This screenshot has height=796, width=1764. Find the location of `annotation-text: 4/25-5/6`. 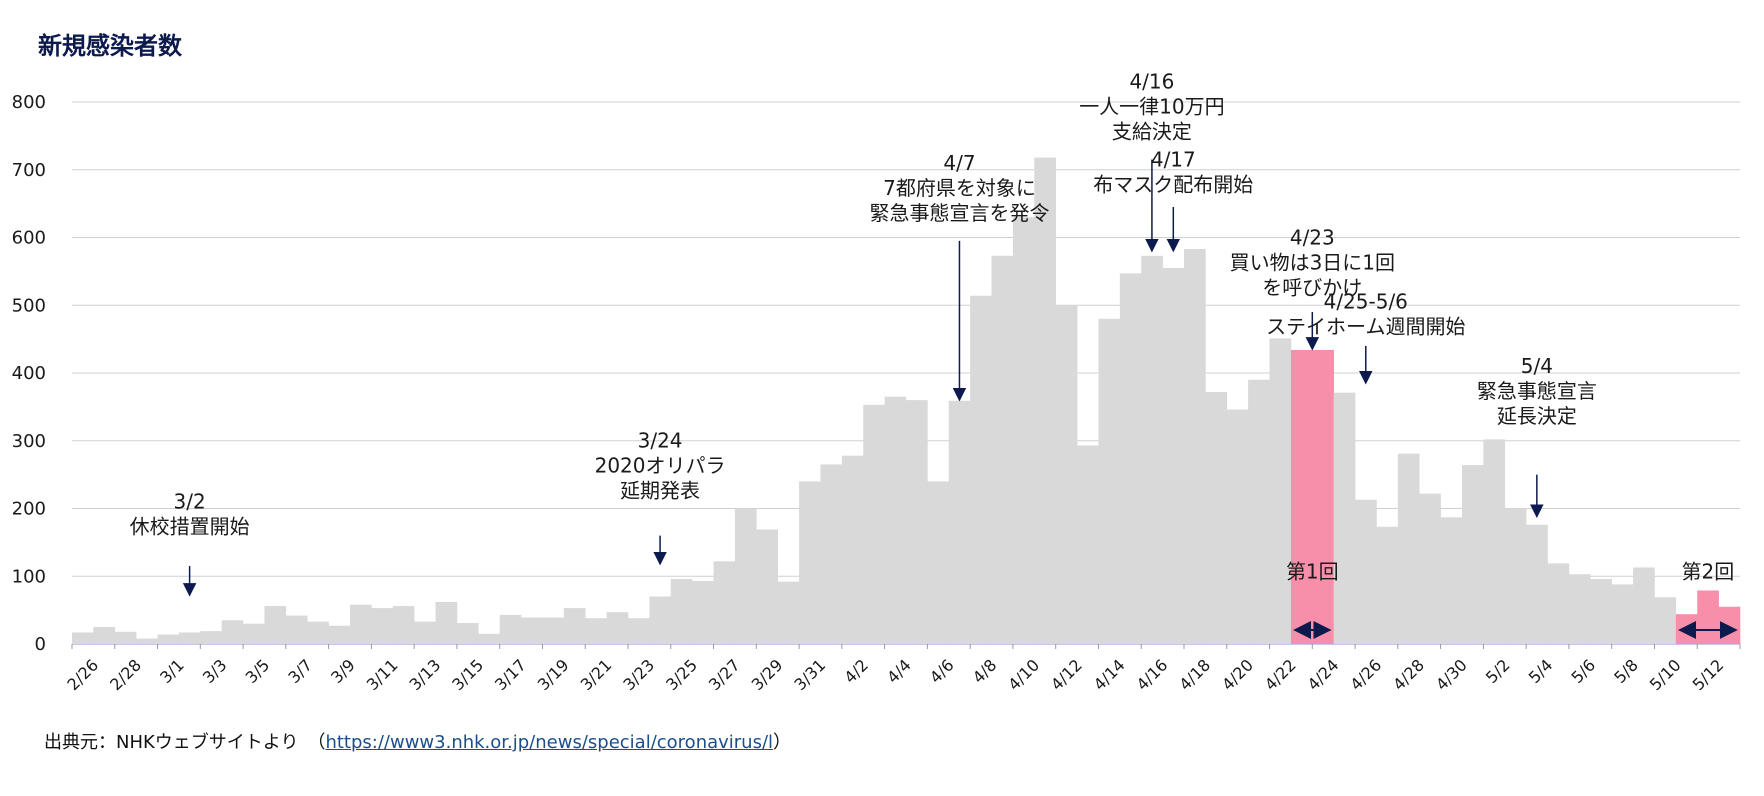

annotation-text: 4/25-5/6 is located at coordinates (1366, 302).